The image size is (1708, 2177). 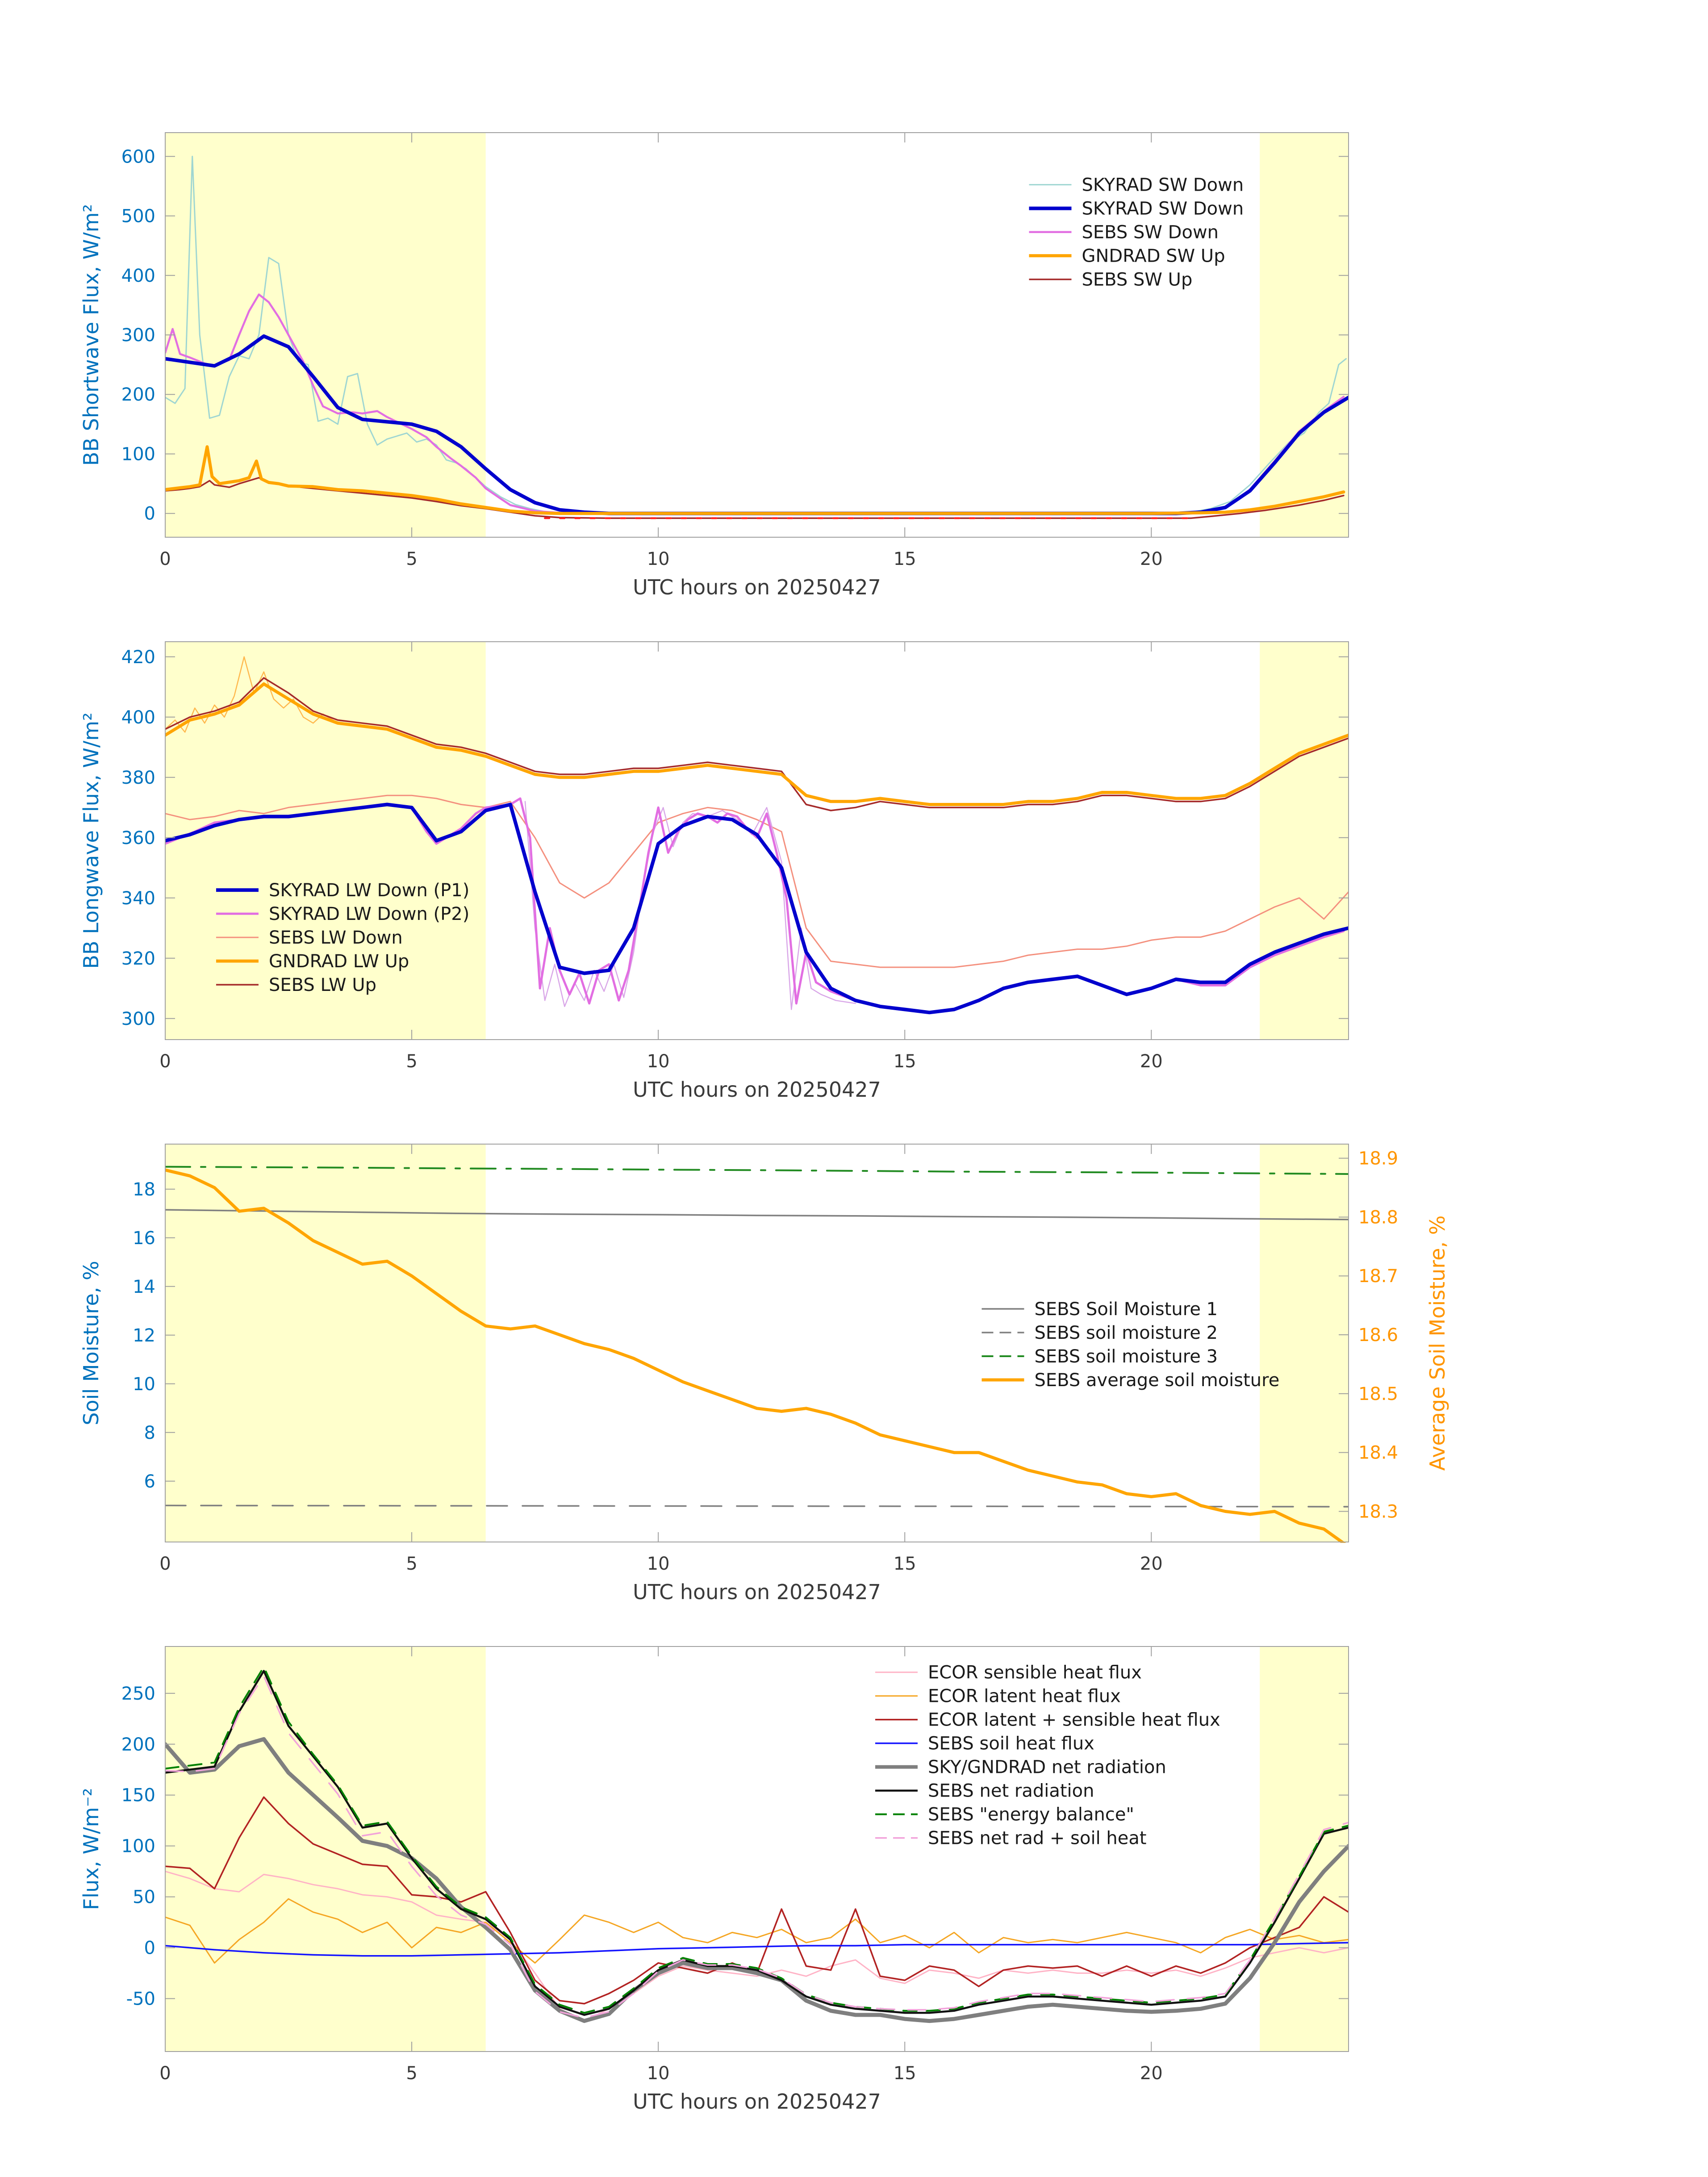 What do you see at coordinates (336, 938) in the screenshot?
I see `legend-label: SEBS LW Down` at bounding box center [336, 938].